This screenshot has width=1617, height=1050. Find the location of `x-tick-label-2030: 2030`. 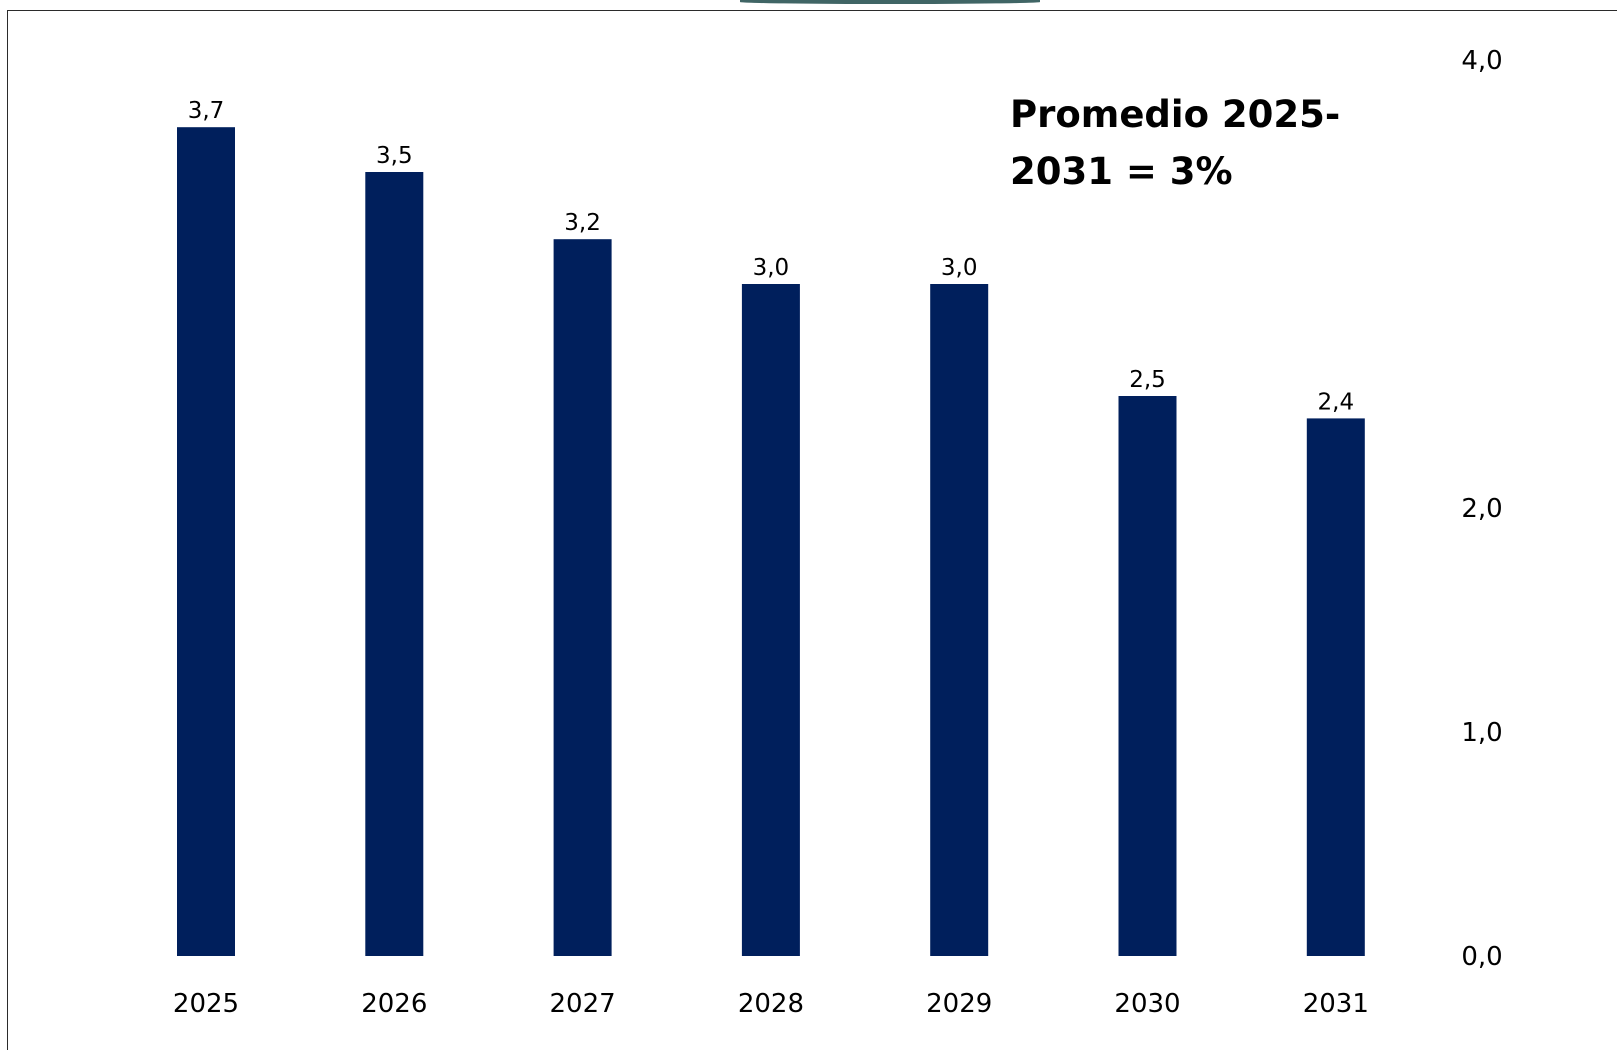

x-tick-label-2030: 2030 is located at coordinates (1147, 1004).